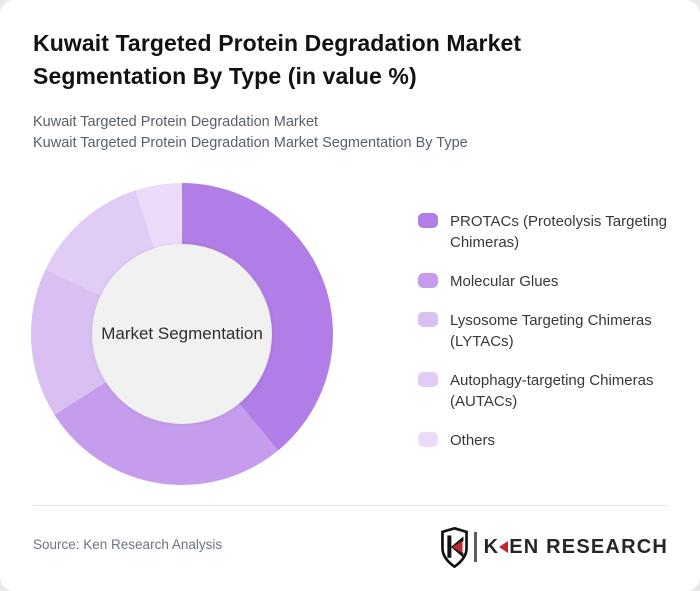 The image size is (700, 591). I want to click on red-triangle-icon, so click(504, 547).